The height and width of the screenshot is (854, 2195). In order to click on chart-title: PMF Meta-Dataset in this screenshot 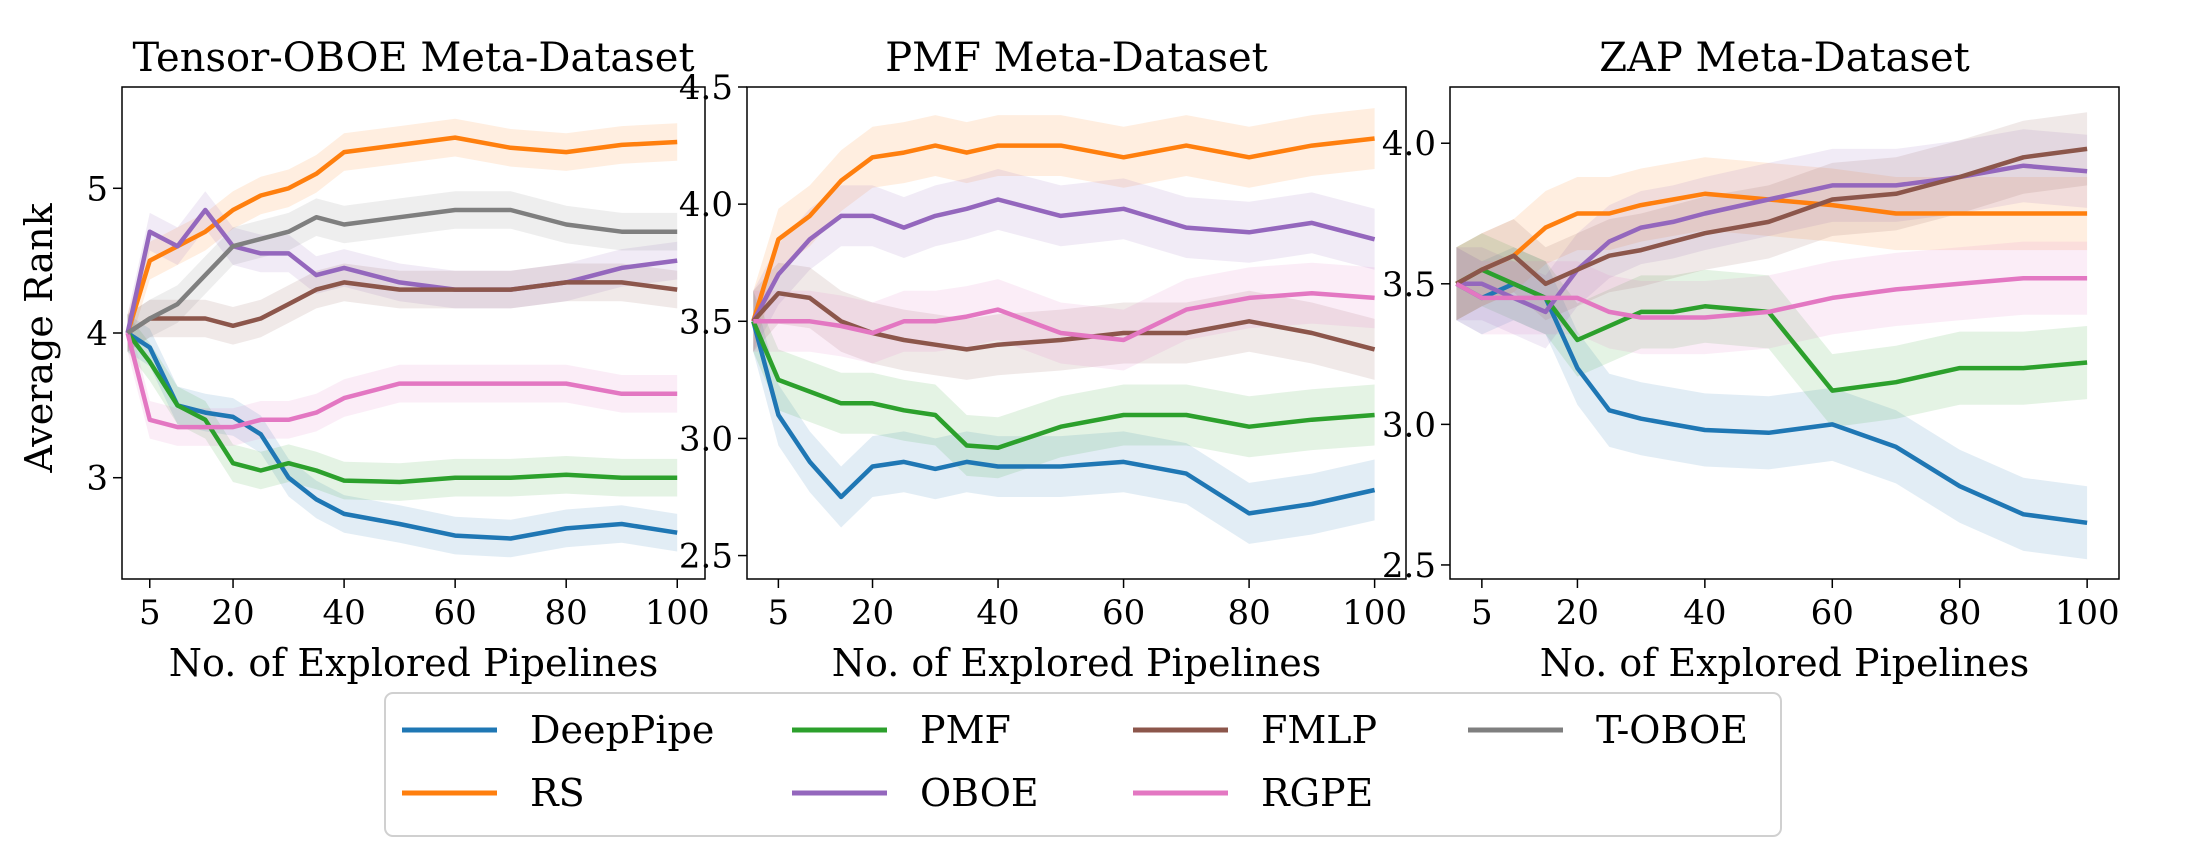, I will do `click(1076, 58)`.